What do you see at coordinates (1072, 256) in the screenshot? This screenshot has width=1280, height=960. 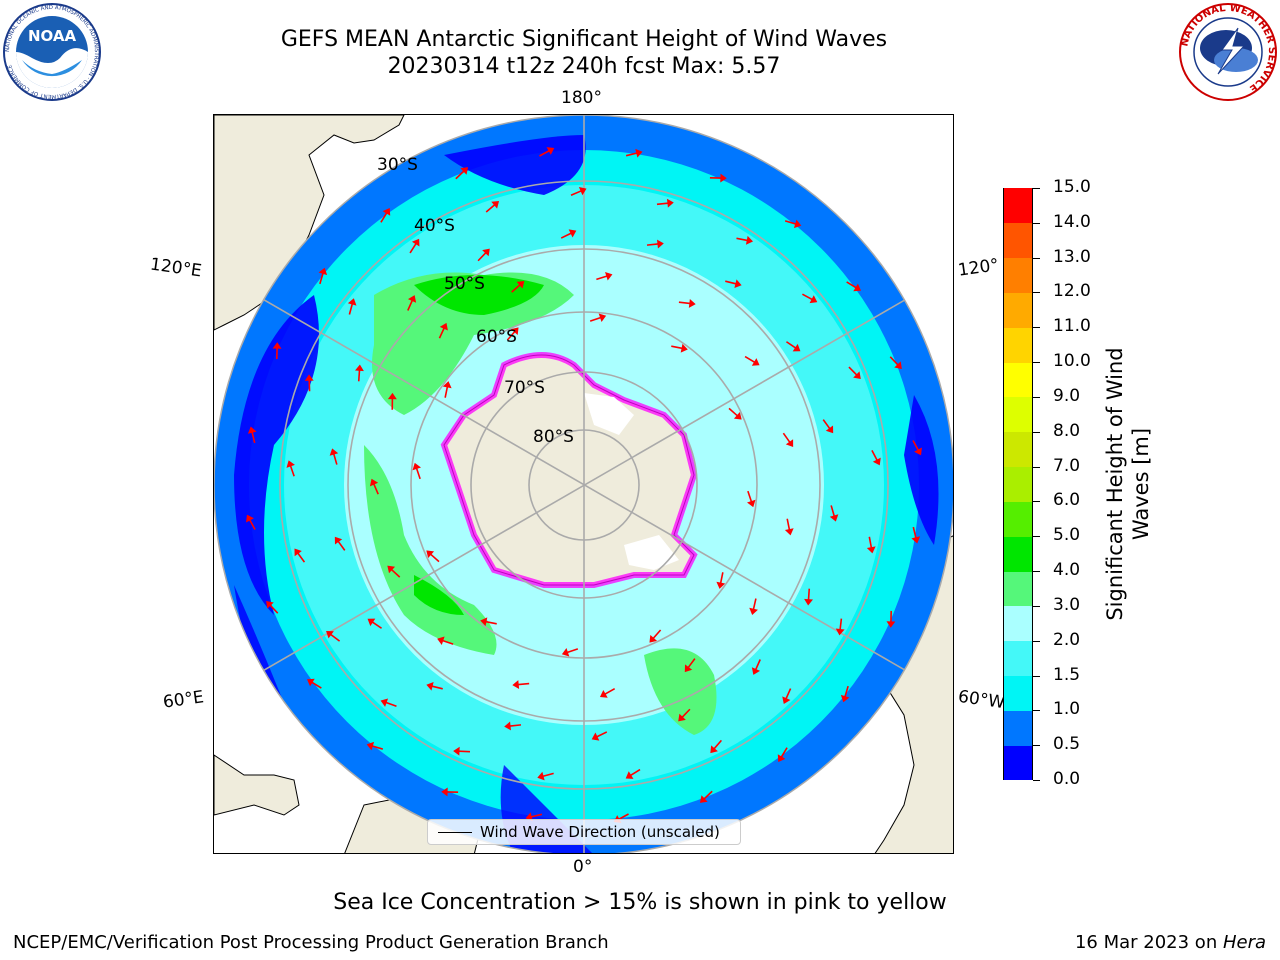 I see `colorbar-tick-label: 13.0` at bounding box center [1072, 256].